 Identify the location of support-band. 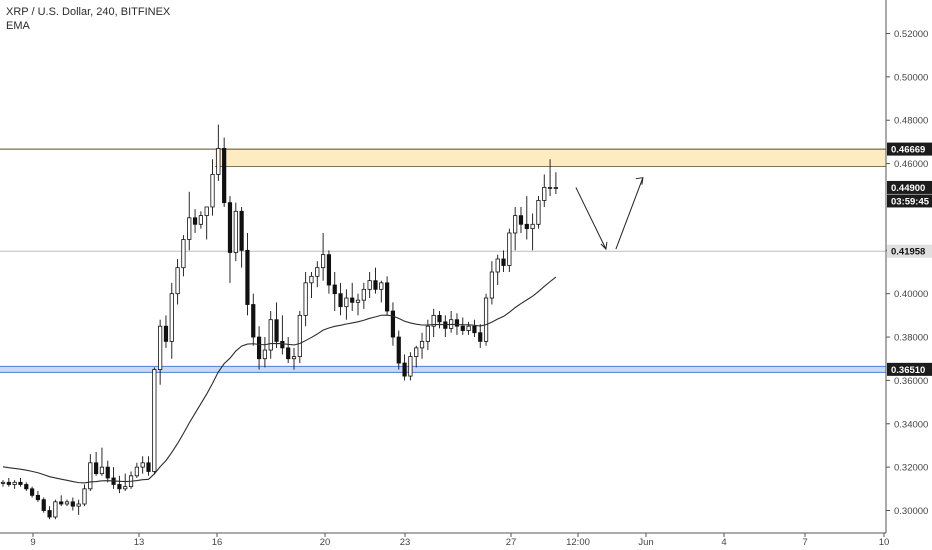
(443, 369).